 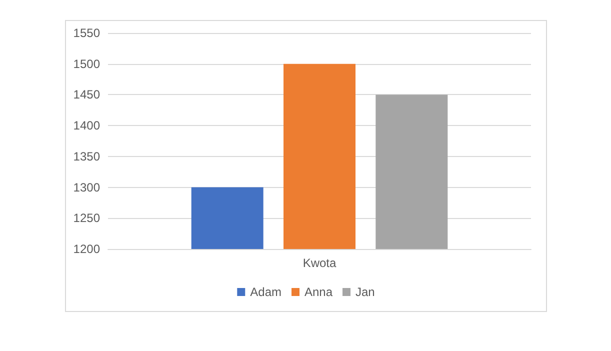 I want to click on x-tick-label: Kwota, so click(x=319, y=263).